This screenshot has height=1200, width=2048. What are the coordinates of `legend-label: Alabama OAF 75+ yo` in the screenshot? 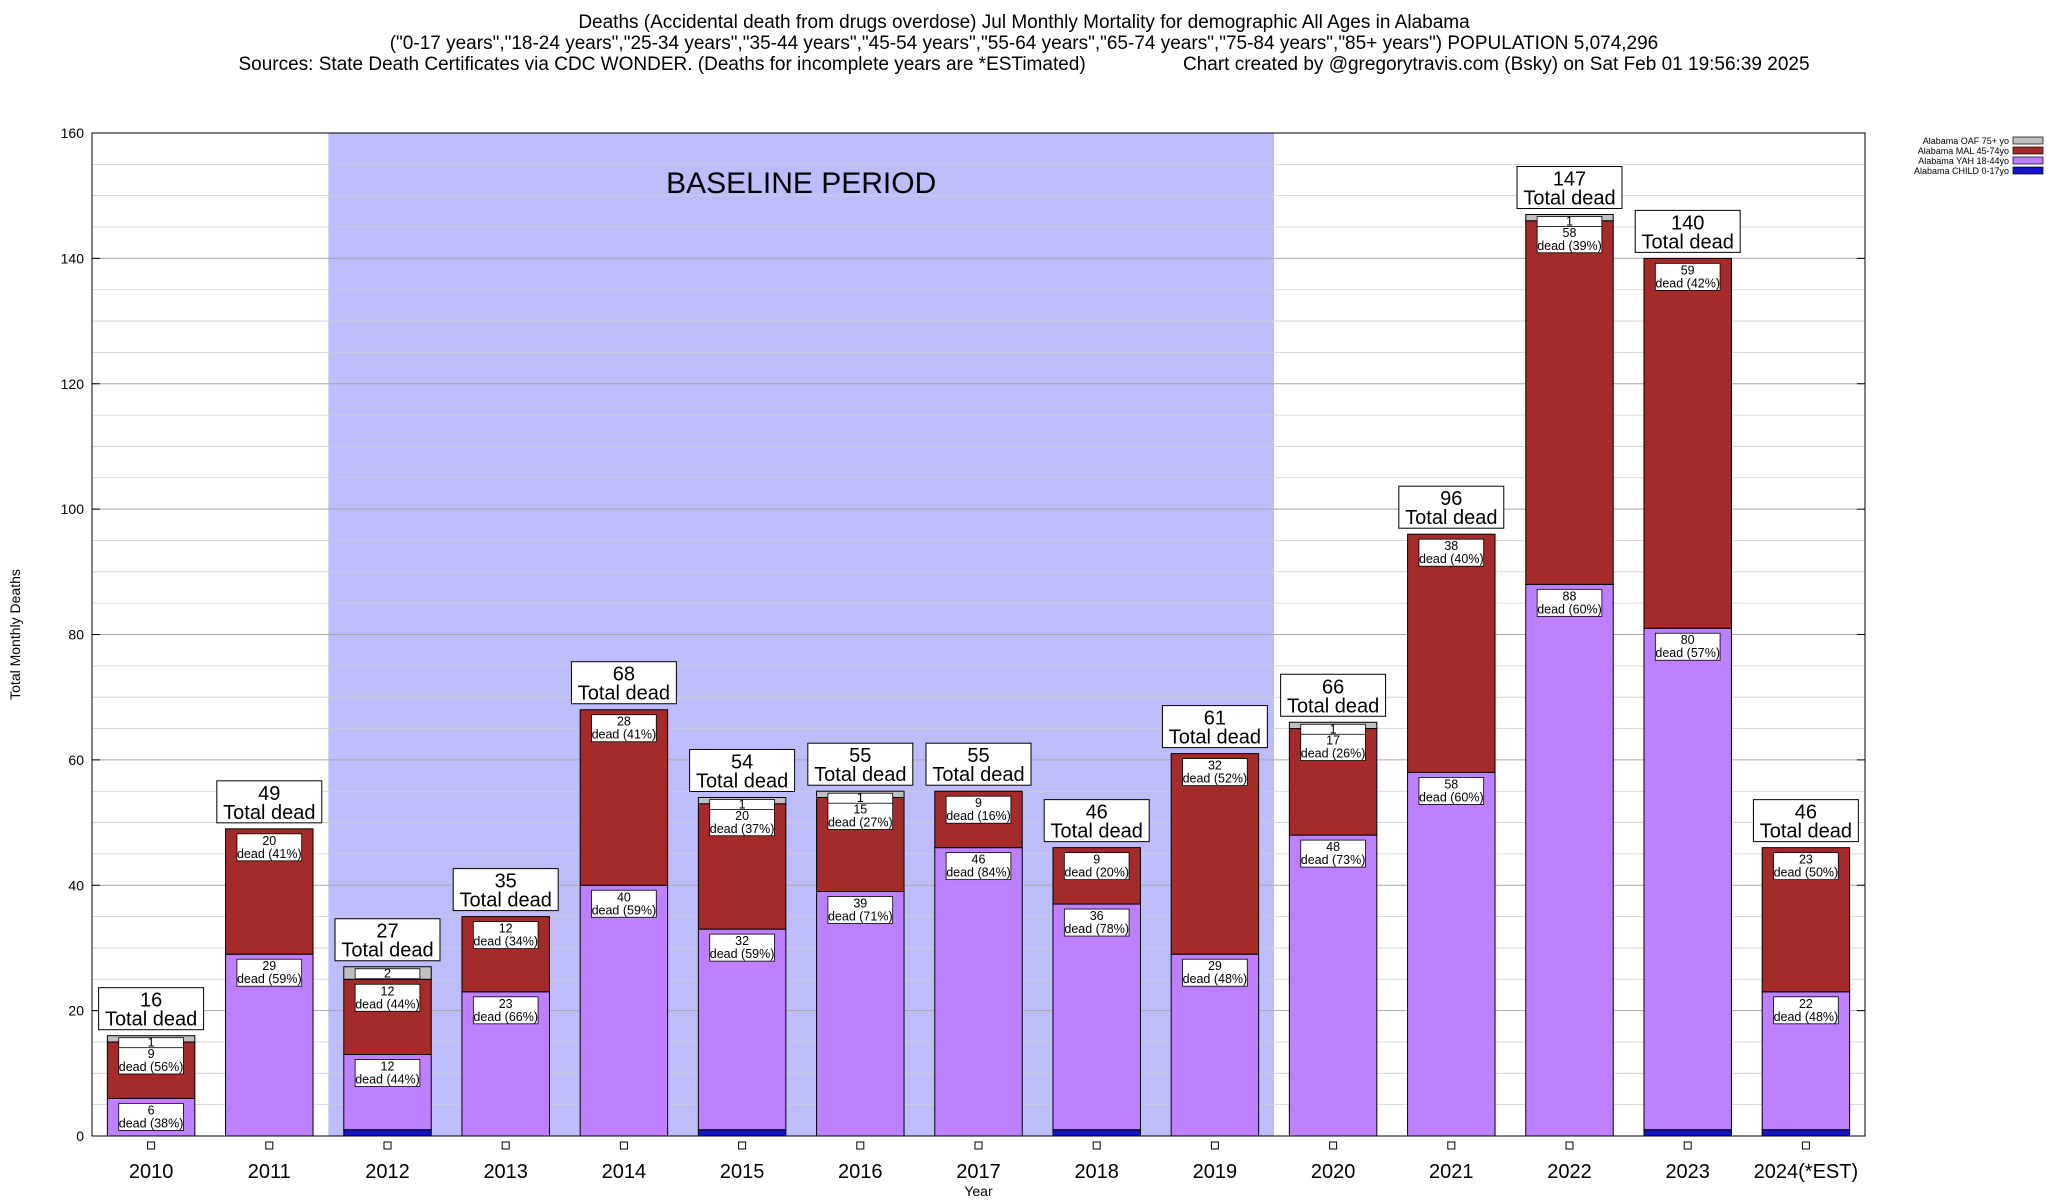 It's located at (1966, 141).